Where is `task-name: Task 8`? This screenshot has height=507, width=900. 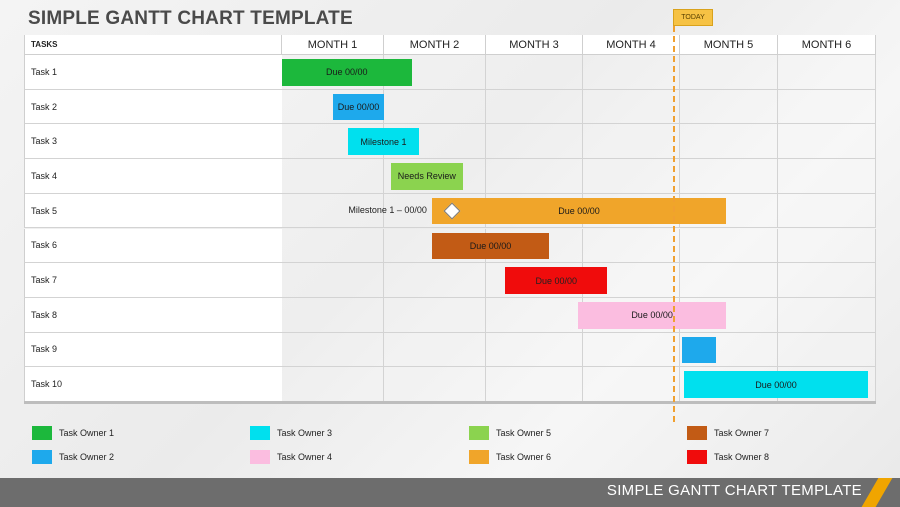 task-name: Task 8 is located at coordinates (153, 315).